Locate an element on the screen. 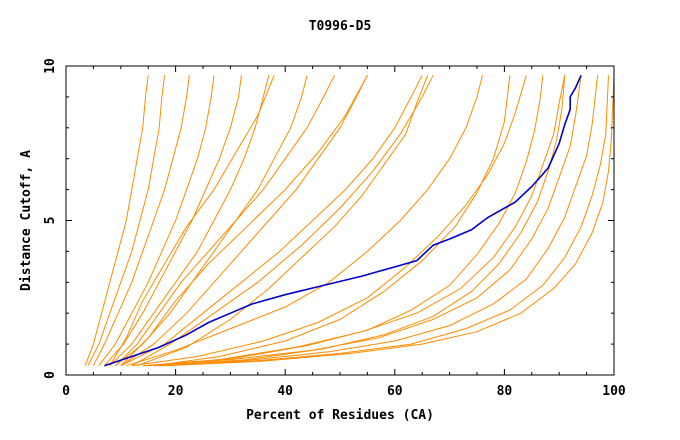 The height and width of the screenshot is (440, 680). y-tick-label: 0 is located at coordinates (50, 375).